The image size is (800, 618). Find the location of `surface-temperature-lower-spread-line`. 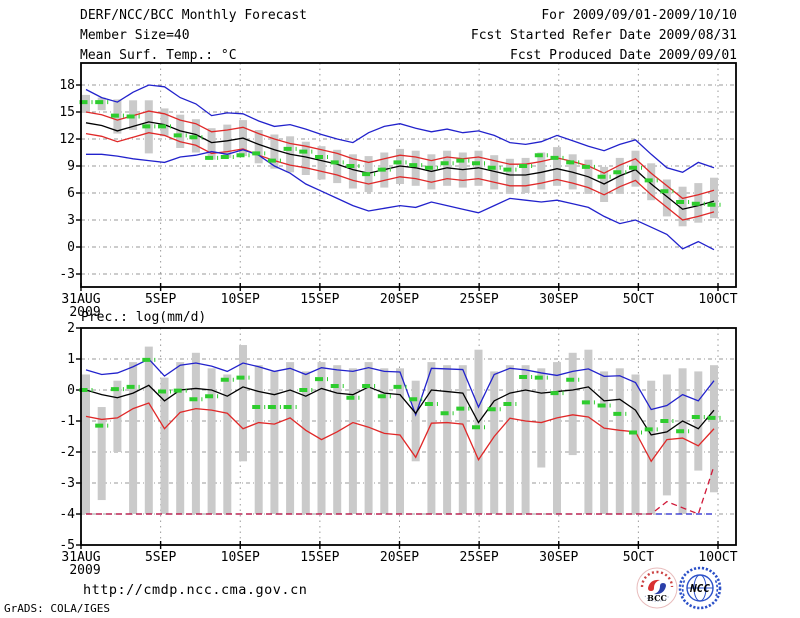

surface-temperature-lower-spread-line is located at coordinates (400, 176).